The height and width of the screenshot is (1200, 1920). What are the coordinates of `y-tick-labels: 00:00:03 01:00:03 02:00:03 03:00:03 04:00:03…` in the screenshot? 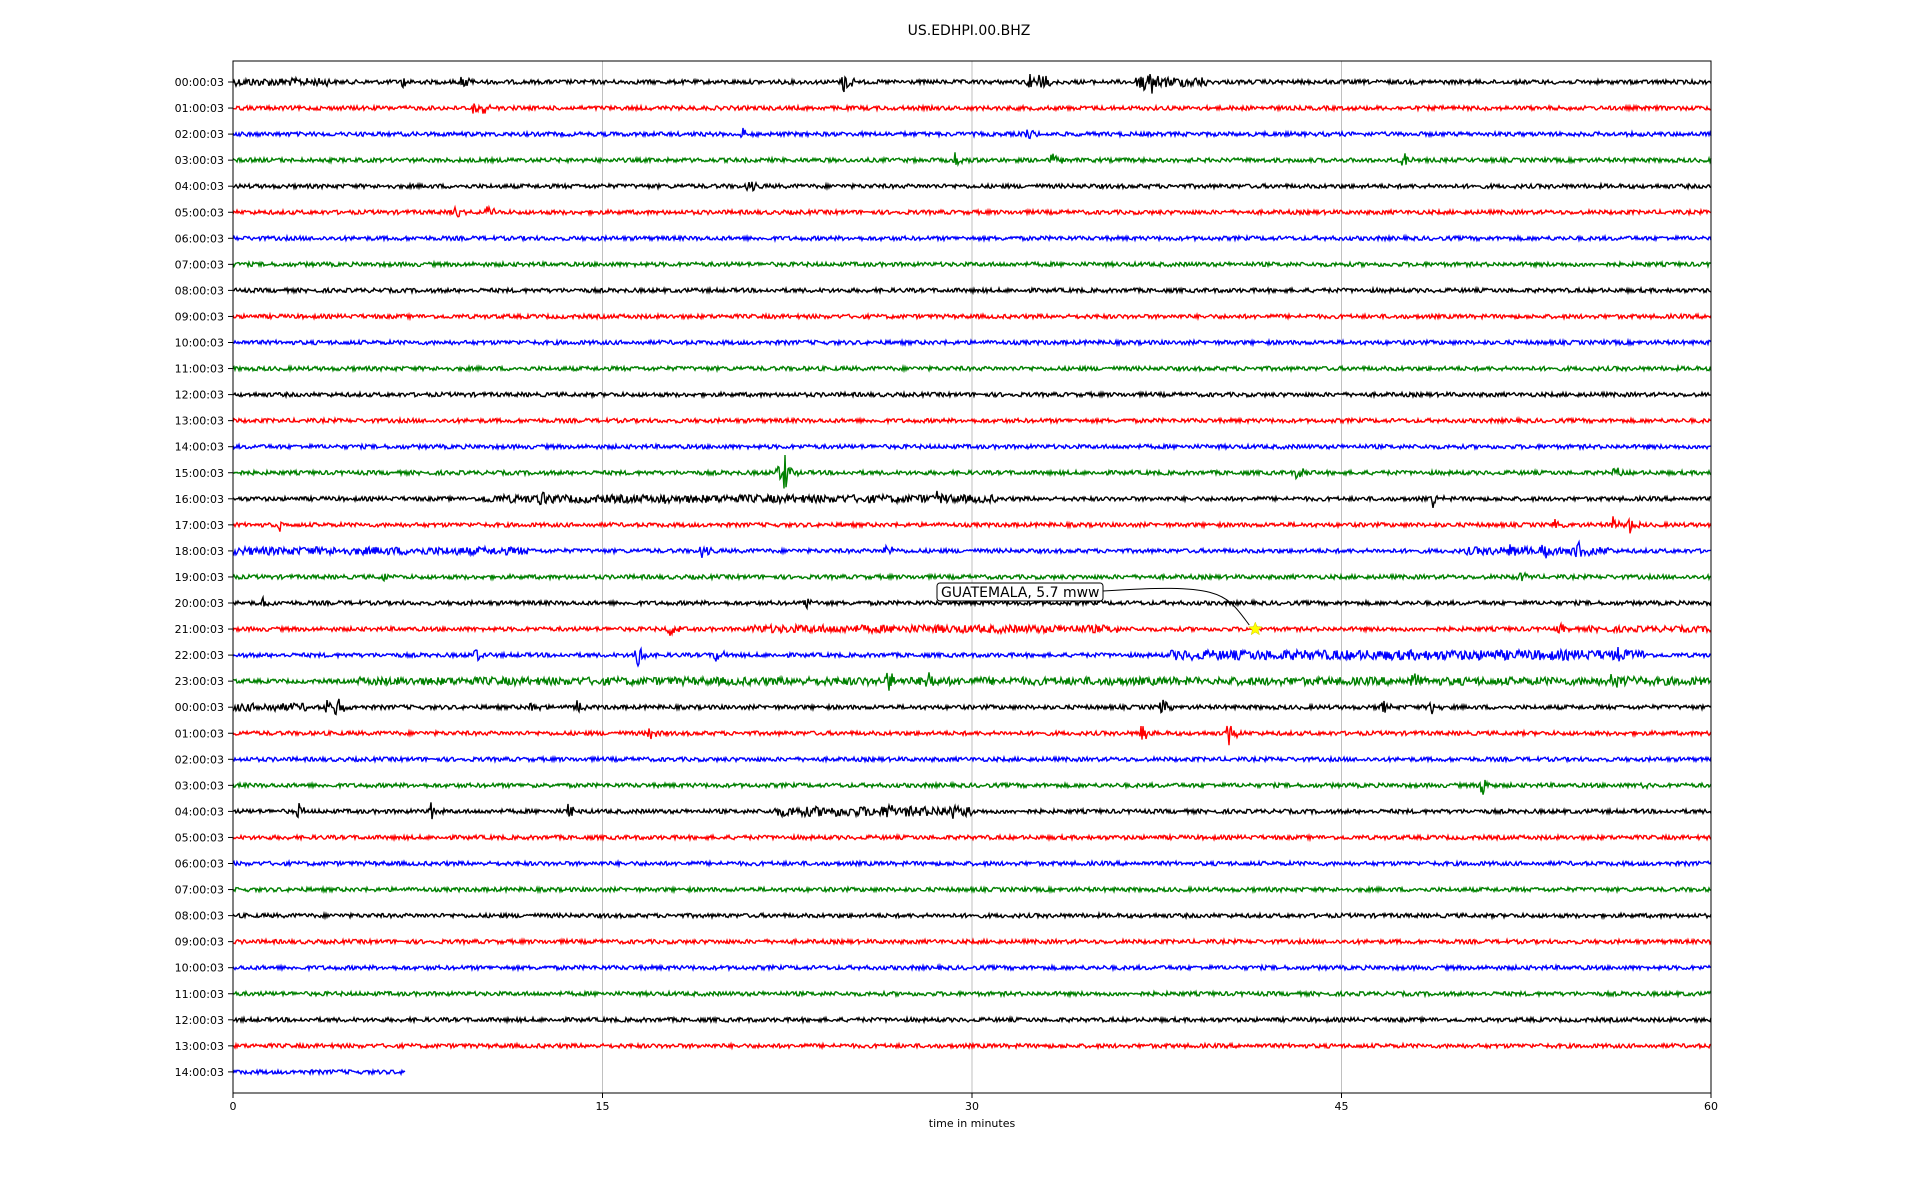 It's located at (204, 577).